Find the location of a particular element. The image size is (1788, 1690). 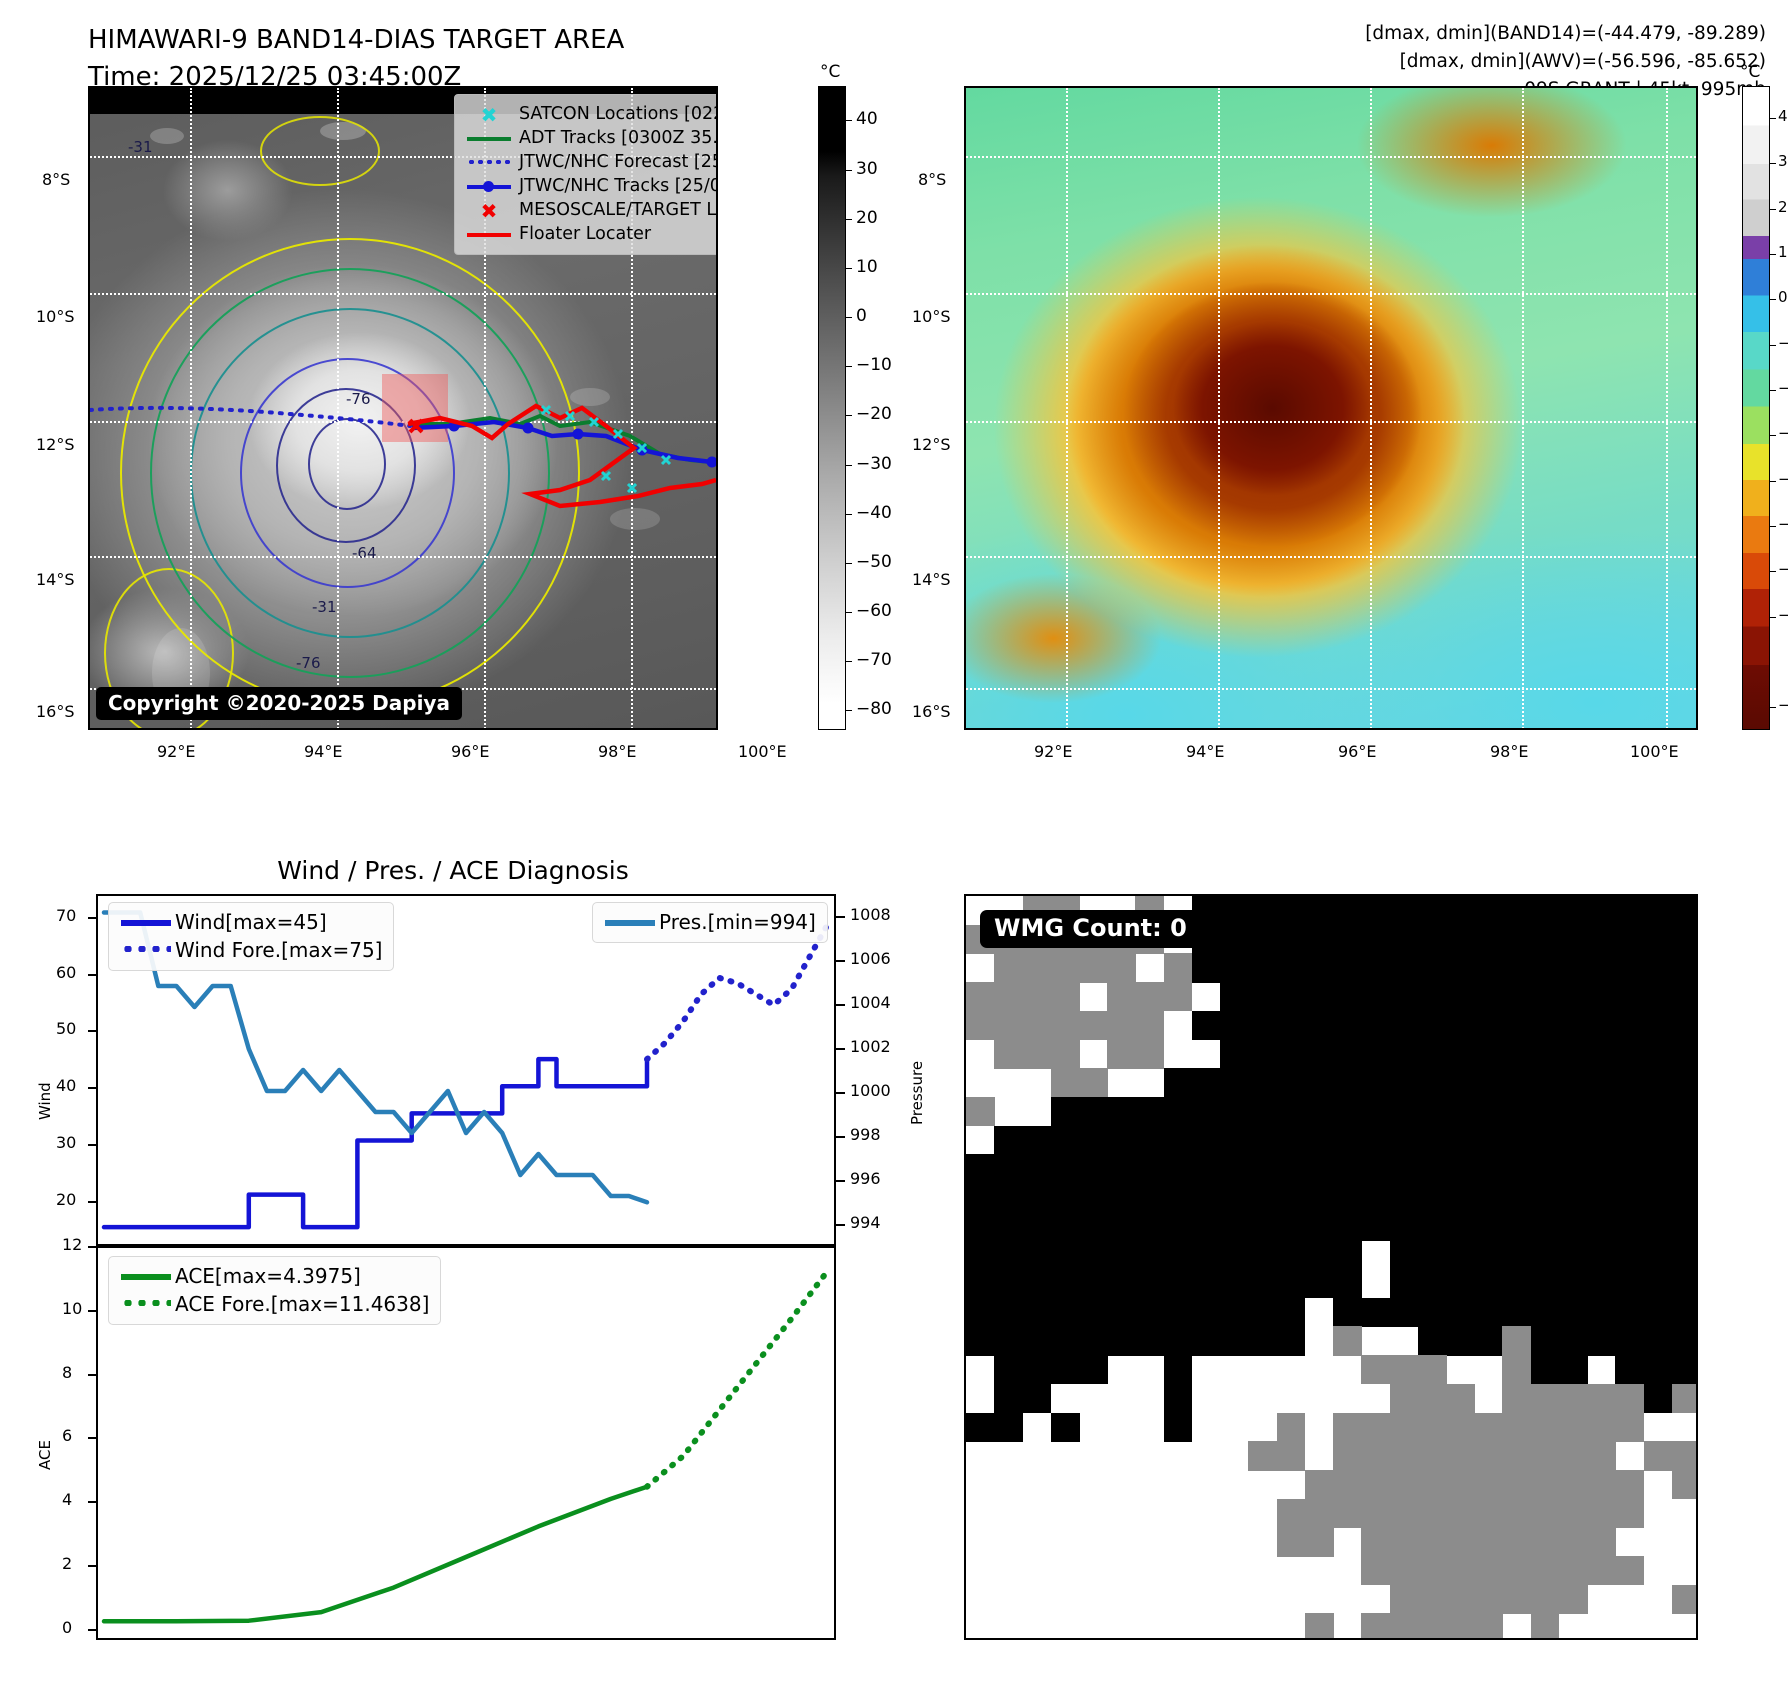

ir-satellite-map: -31 -76 -64 -31 -76 is located at coordinates (403, 408).